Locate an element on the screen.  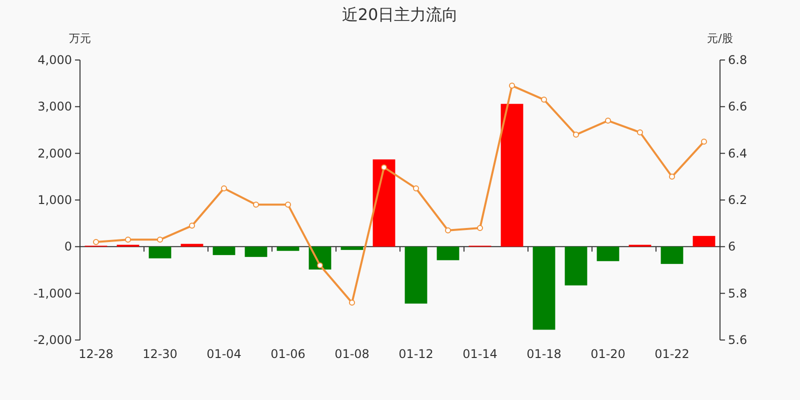
y-tick-label: 2,000 is located at coordinates (55, 153).